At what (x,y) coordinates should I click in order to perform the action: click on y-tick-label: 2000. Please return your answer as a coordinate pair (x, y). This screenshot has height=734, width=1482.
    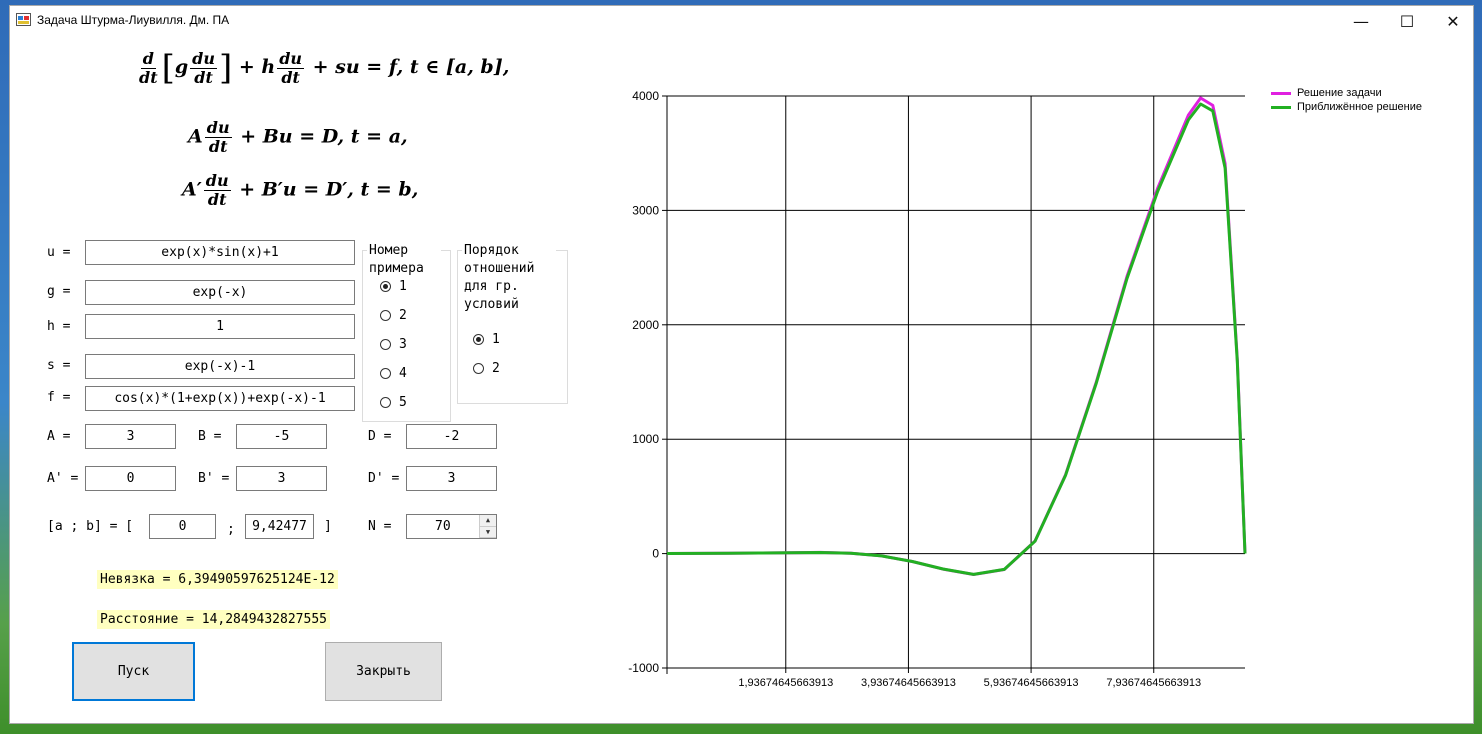
    Looking at the image, I should click on (645, 325).